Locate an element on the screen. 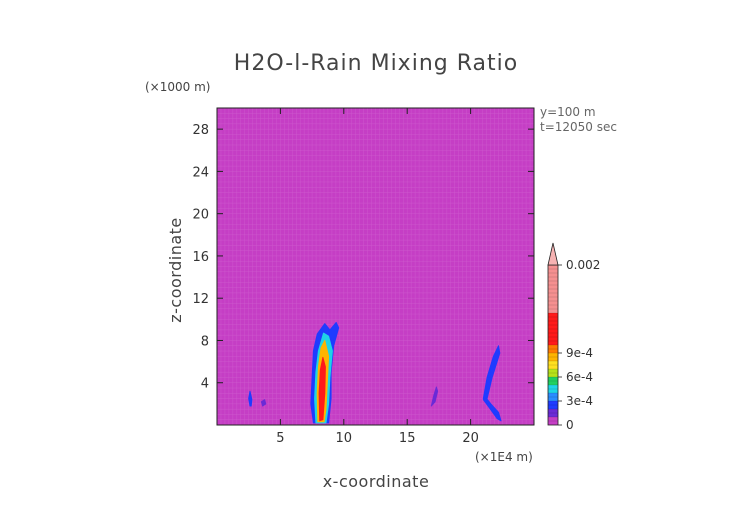 Image resolution: width=752 pixels, height=532 pixels. mid-streak is located at coordinates (434, 396).